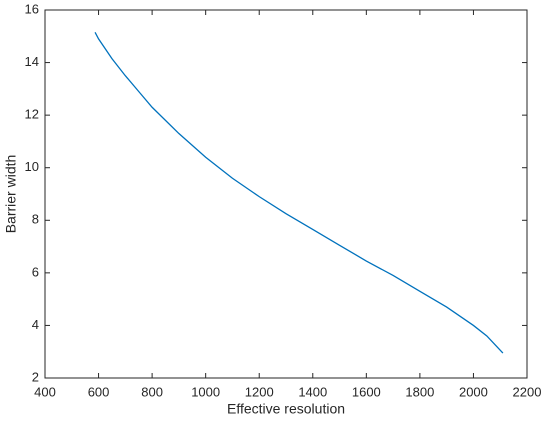 The height and width of the screenshot is (423, 550). What do you see at coordinates (45, 391) in the screenshot?
I see `x-tick-label: 400` at bounding box center [45, 391].